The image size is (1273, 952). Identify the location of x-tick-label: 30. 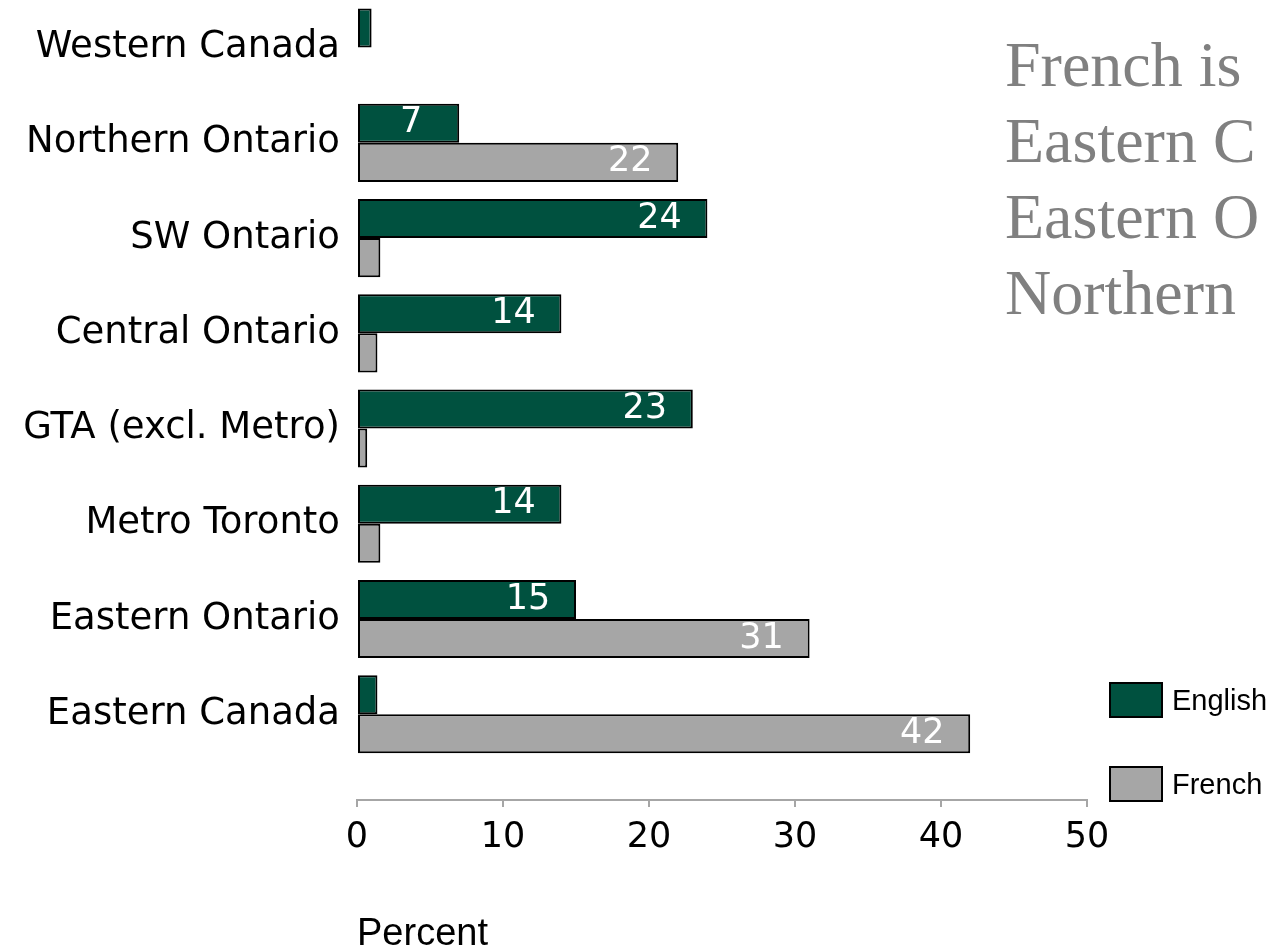
(795, 835).